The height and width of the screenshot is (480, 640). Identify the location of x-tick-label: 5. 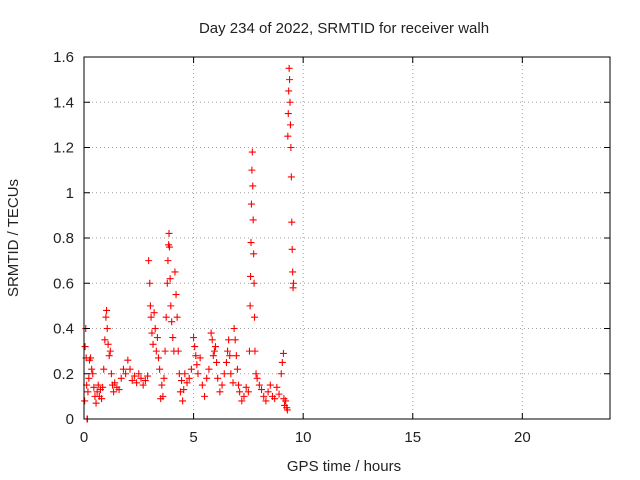
(193, 437).